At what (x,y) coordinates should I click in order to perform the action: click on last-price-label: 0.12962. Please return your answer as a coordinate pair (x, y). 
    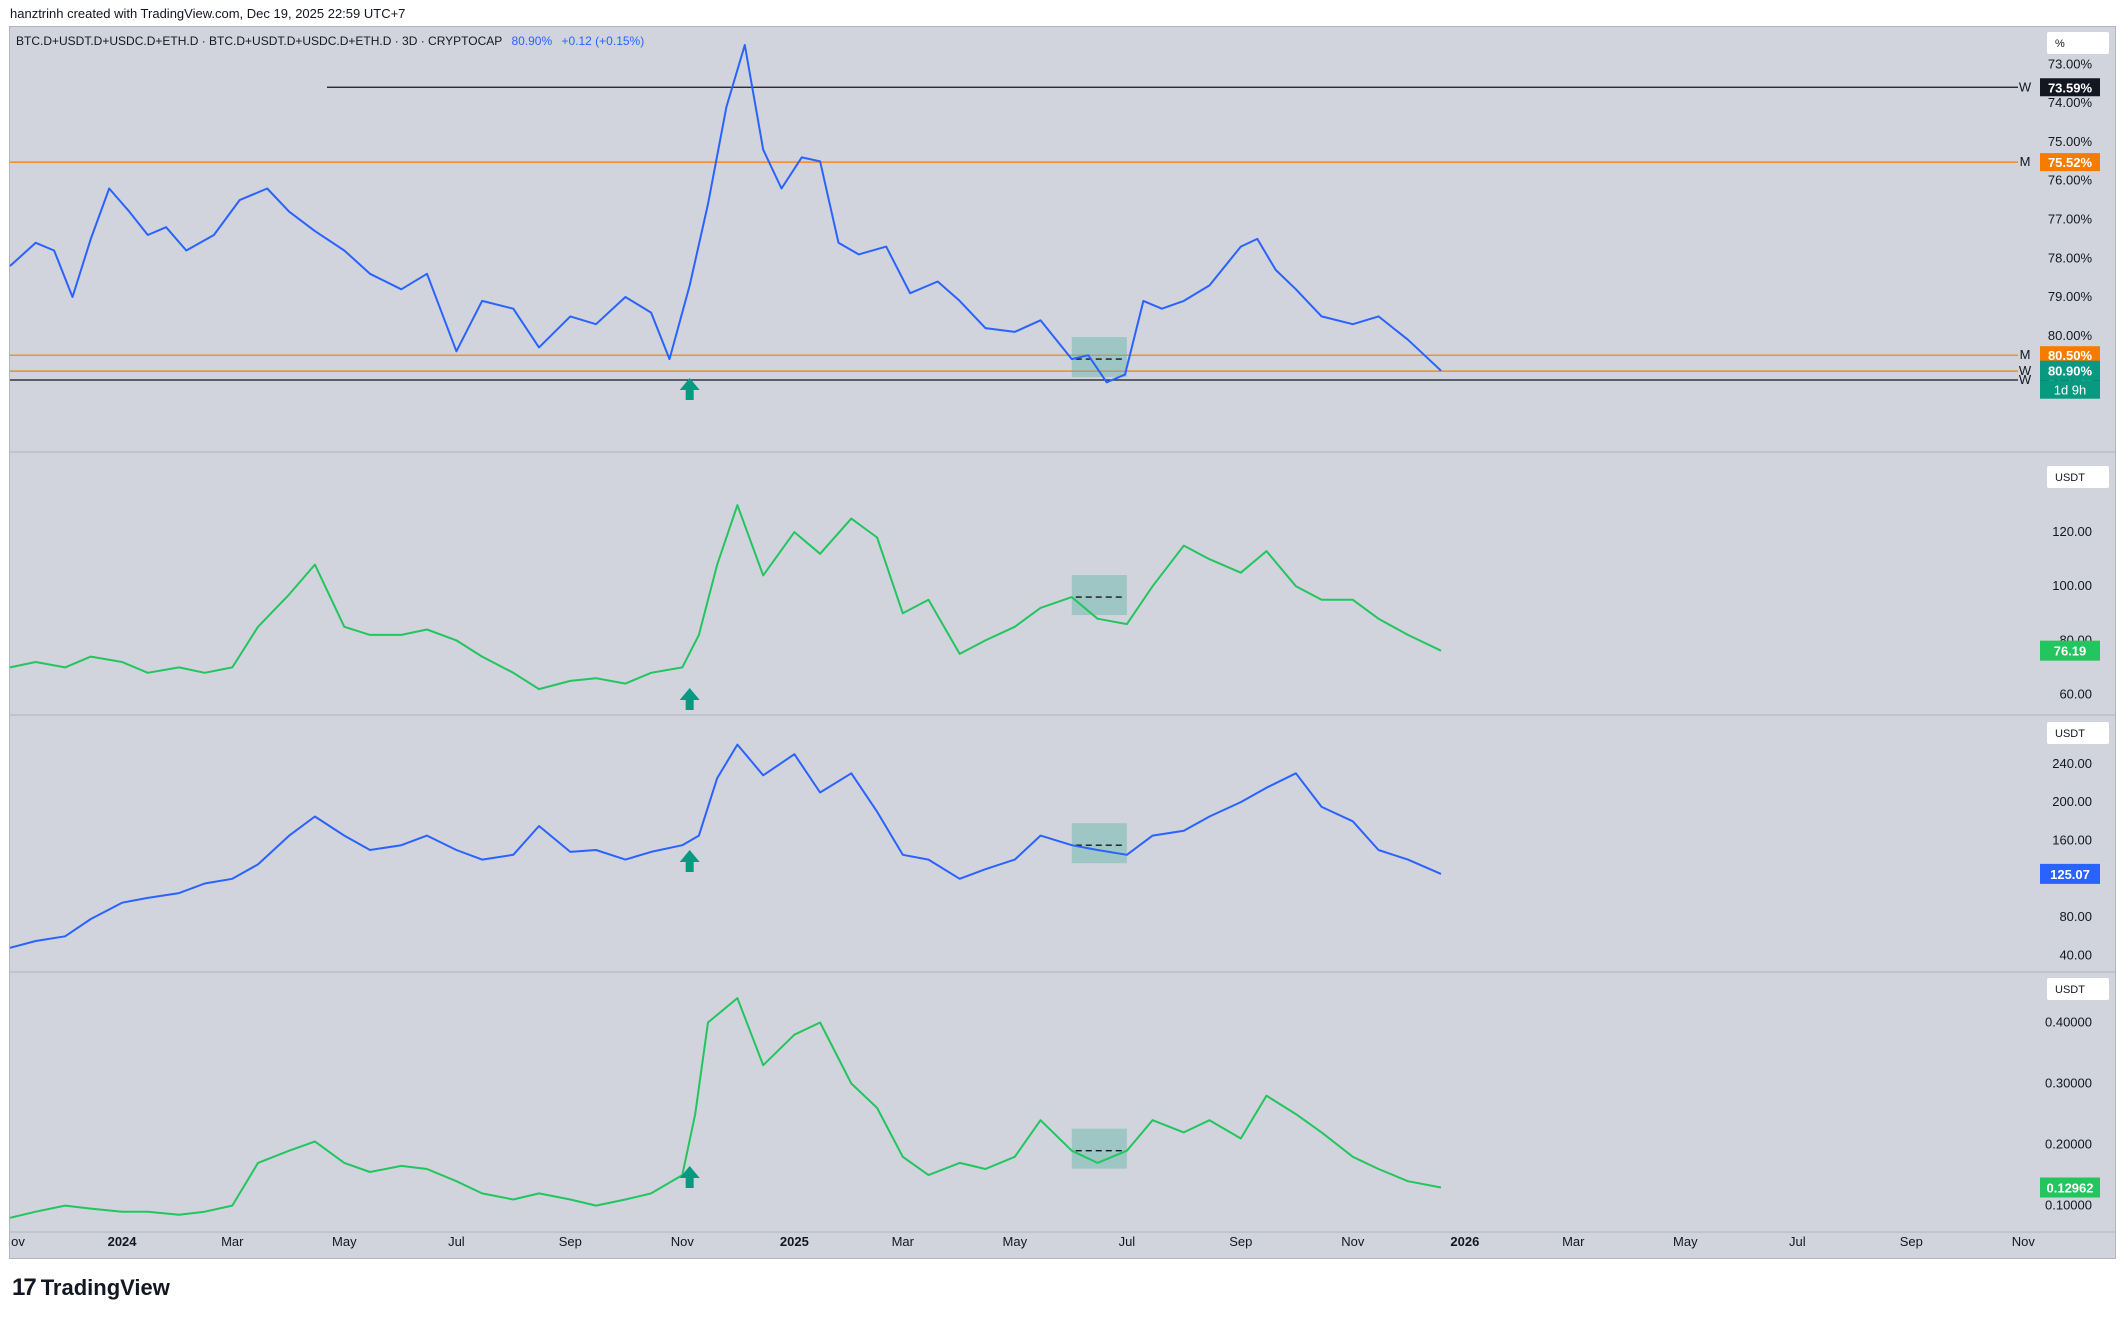
    Looking at the image, I should click on (2070, 1188).